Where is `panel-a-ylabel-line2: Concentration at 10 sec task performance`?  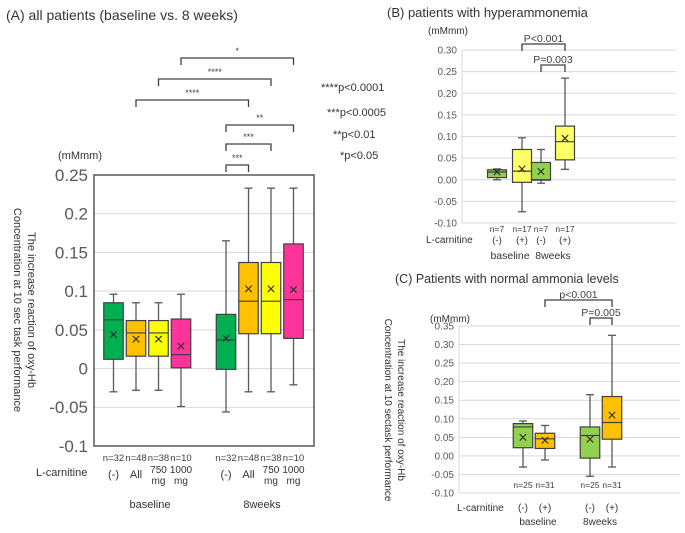
panel-a-ylabel-line2: Concentration at 10 sec task performance is located at coordinates (17, 310).